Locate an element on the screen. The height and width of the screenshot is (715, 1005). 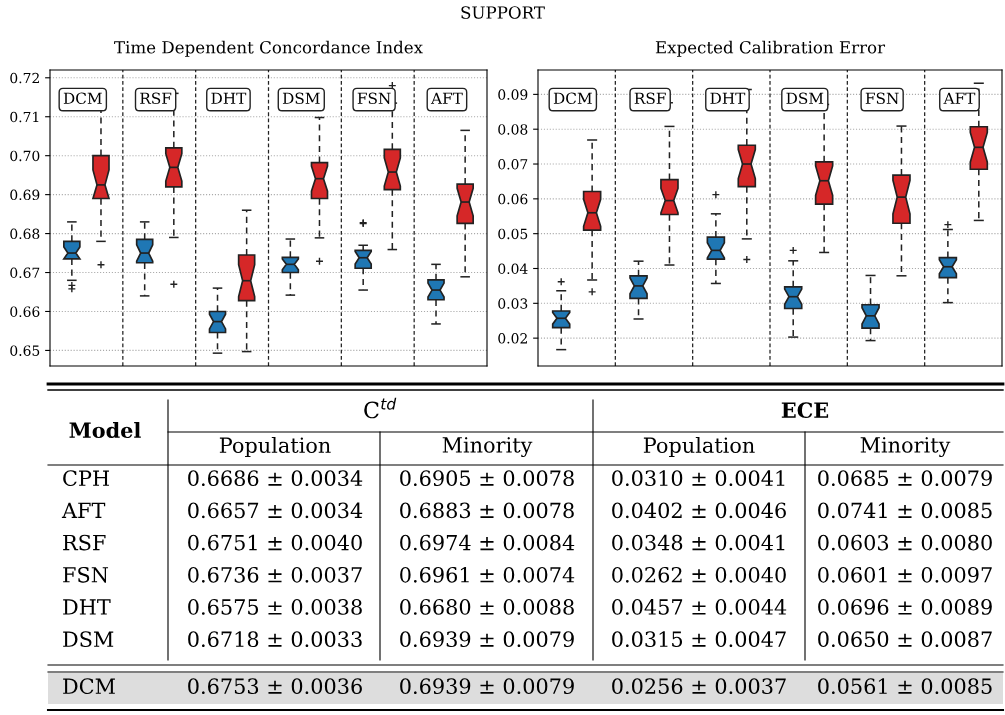
text: 0.0348 ± 0.0041 is located at coordinates (698, 542).